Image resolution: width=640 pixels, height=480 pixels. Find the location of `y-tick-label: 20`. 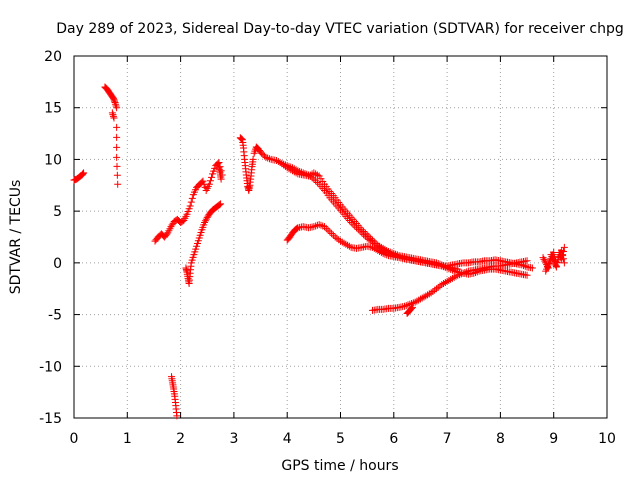

y-tick-label: 20 is located at coordinates (53, 57).